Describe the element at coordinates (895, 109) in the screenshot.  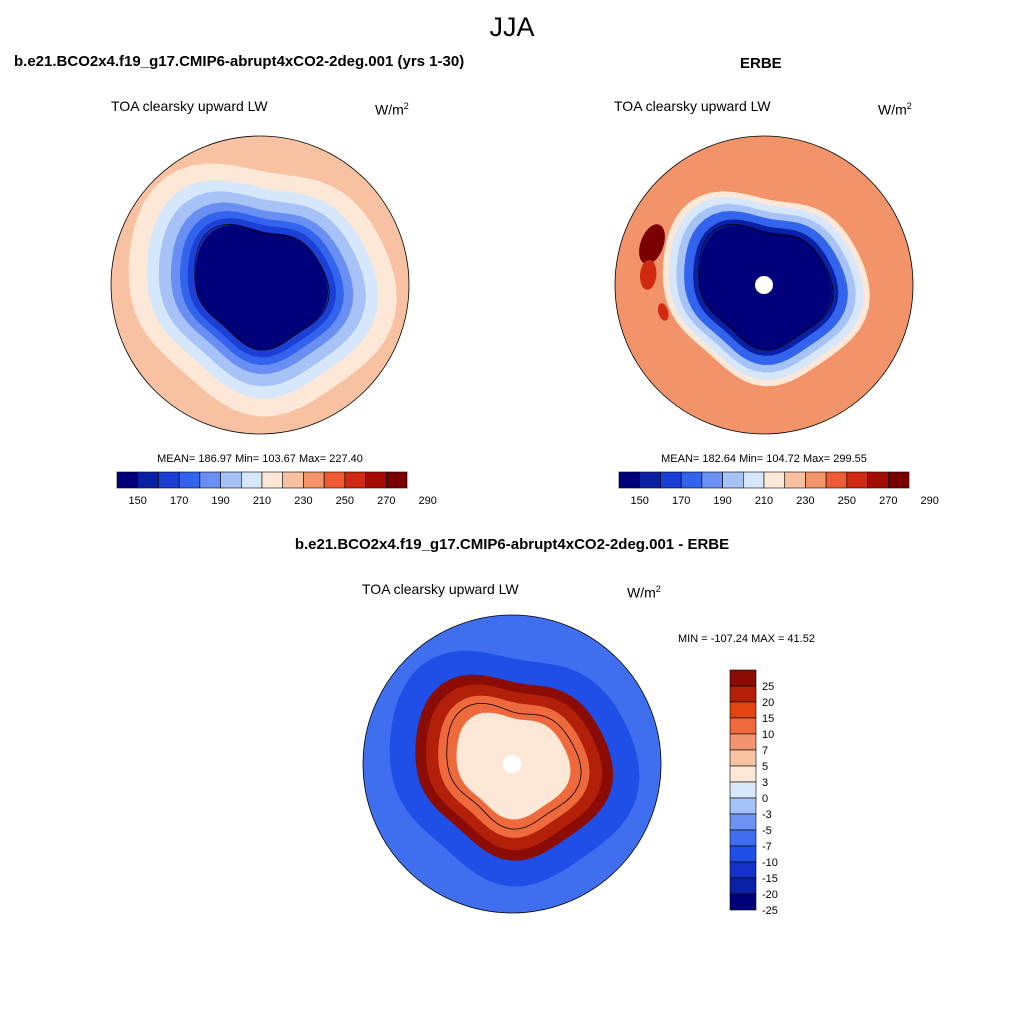
I see `obs-units-label: W/m2` at that location.